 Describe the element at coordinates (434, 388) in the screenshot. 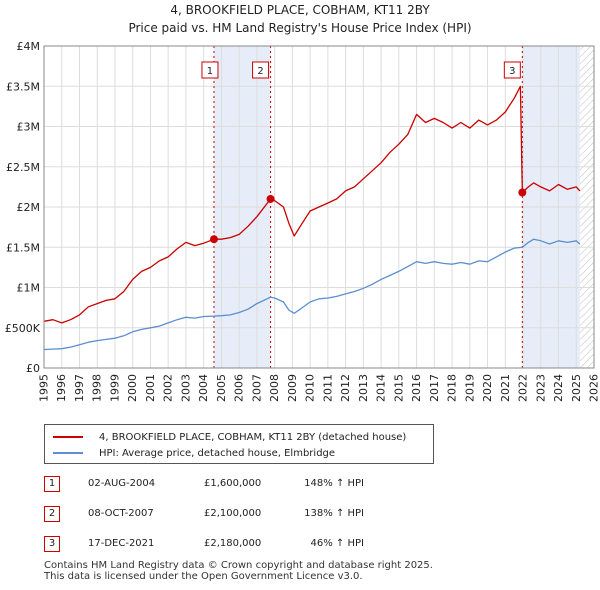

I see `x-tick-label-22: 2017` at that location.